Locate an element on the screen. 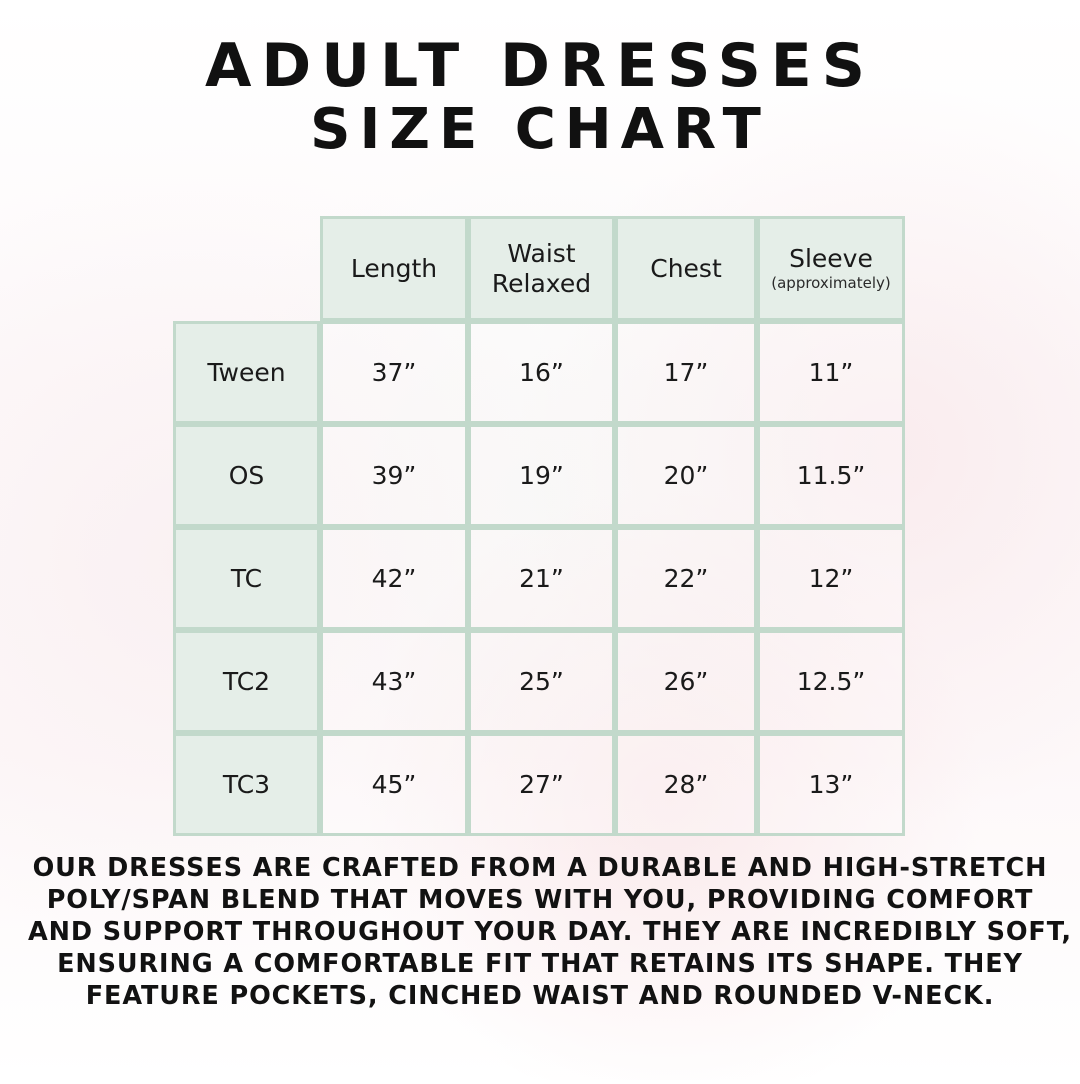 The image size is (1080, 1084). header-sleeve-sublabel: (approximately) is located at coordinates (831, 282).